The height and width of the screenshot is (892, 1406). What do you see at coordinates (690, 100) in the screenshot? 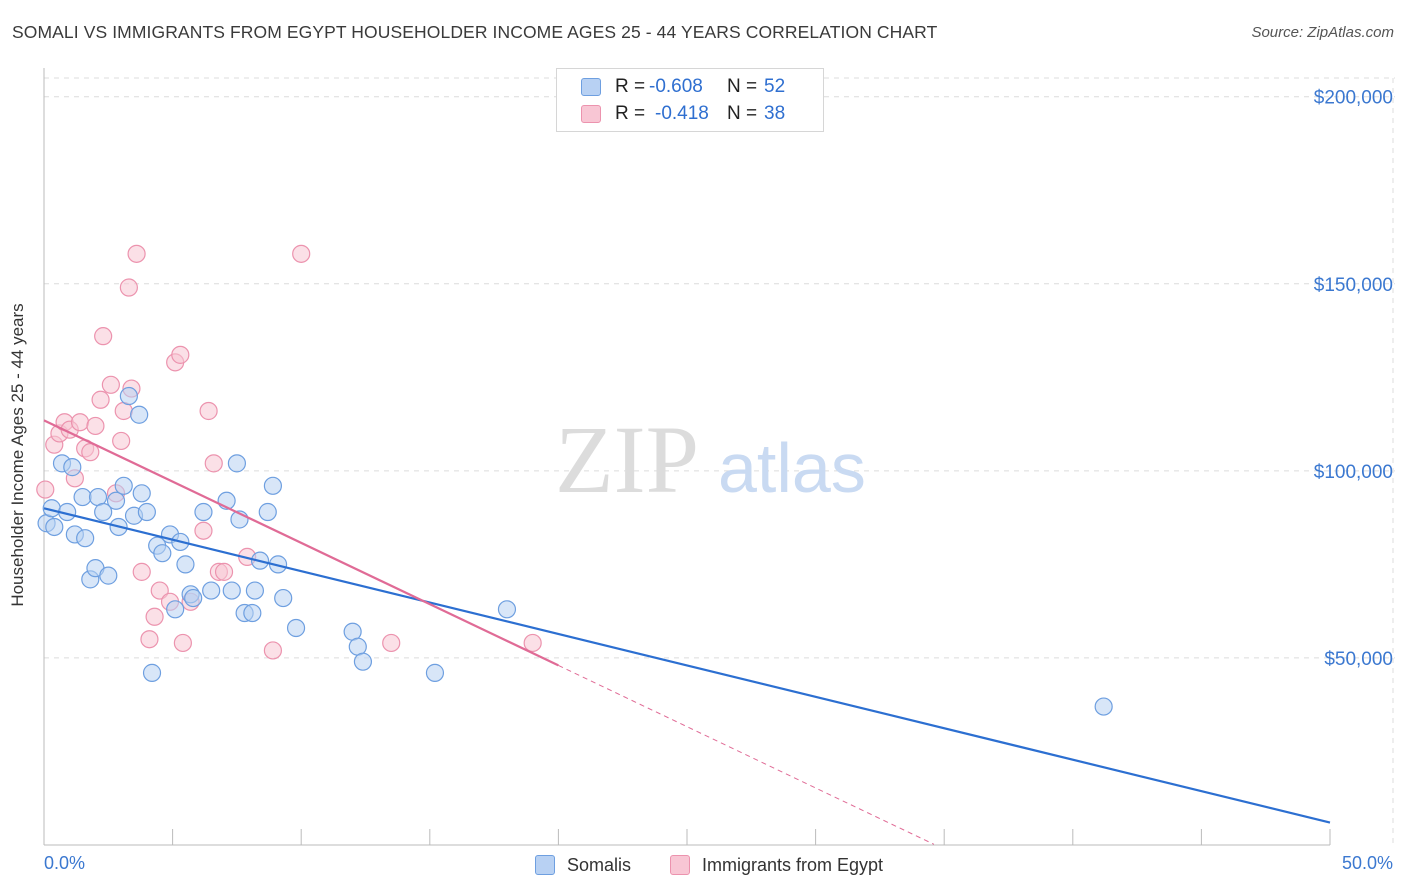
I see `stats-legend: R = -0.608 N = 52 R = -0.418 N = 38` at bounding box center [690, 100].